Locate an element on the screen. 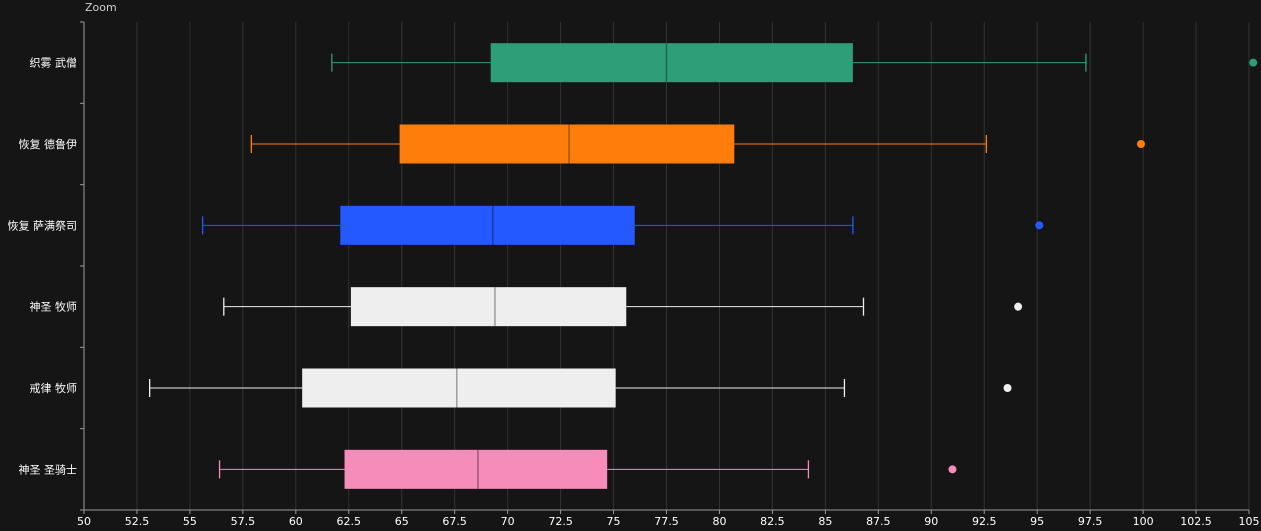 Image resolution: width=1261 pixels, height=531 pixels. category-label: 织雾 武僧 is located at coordinates (54, 63).